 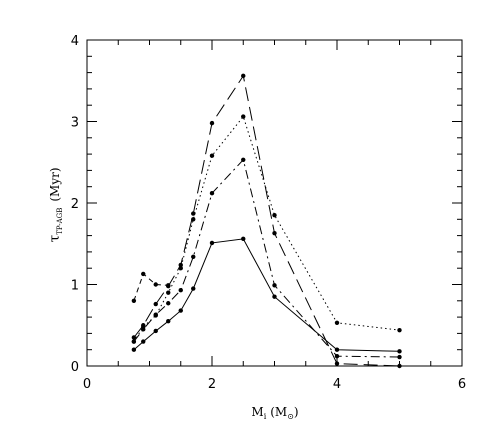 What do you see at coordinates (337, 384) in the screenshot?
I see `x-tick-label: 4` at bounding box center [337, 384].